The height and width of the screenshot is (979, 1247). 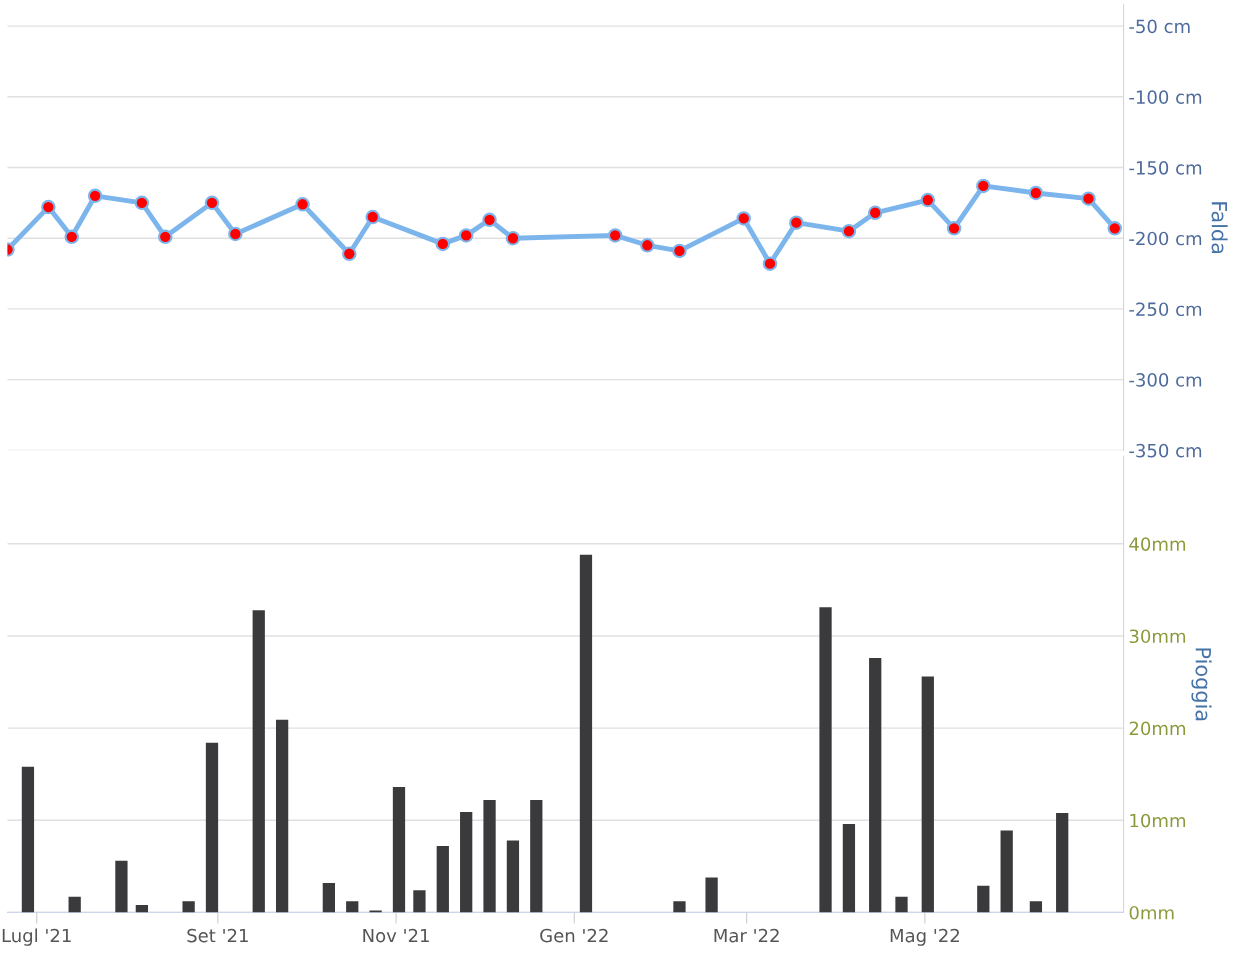 What do you see at coordinates (1165, 238) in the screenshot?
I see `y-tick-label: -200 cm` at bounding box center [1165, 238].